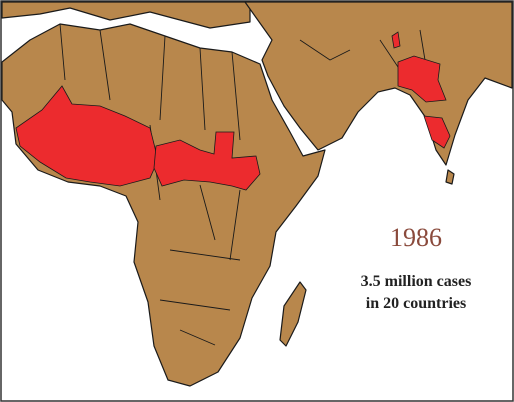  What do you see at coordinates (422, 79) in the screenshot?
I see `affected-north-india` at bounding box center [422, 79].